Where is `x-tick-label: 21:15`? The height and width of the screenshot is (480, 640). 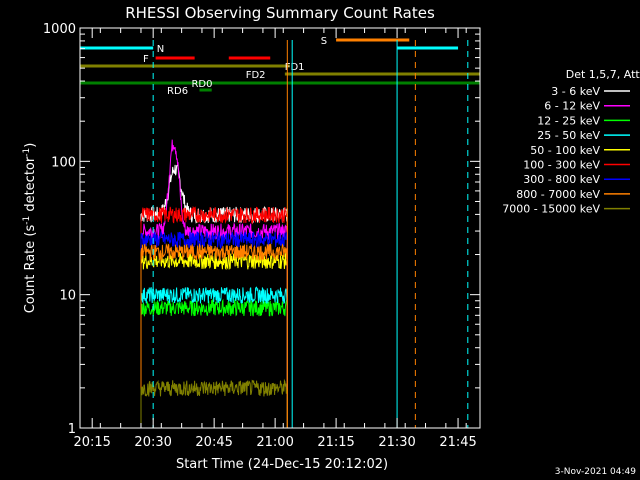 x-tick-label: 21:15 is located at coordinates (335, 442).